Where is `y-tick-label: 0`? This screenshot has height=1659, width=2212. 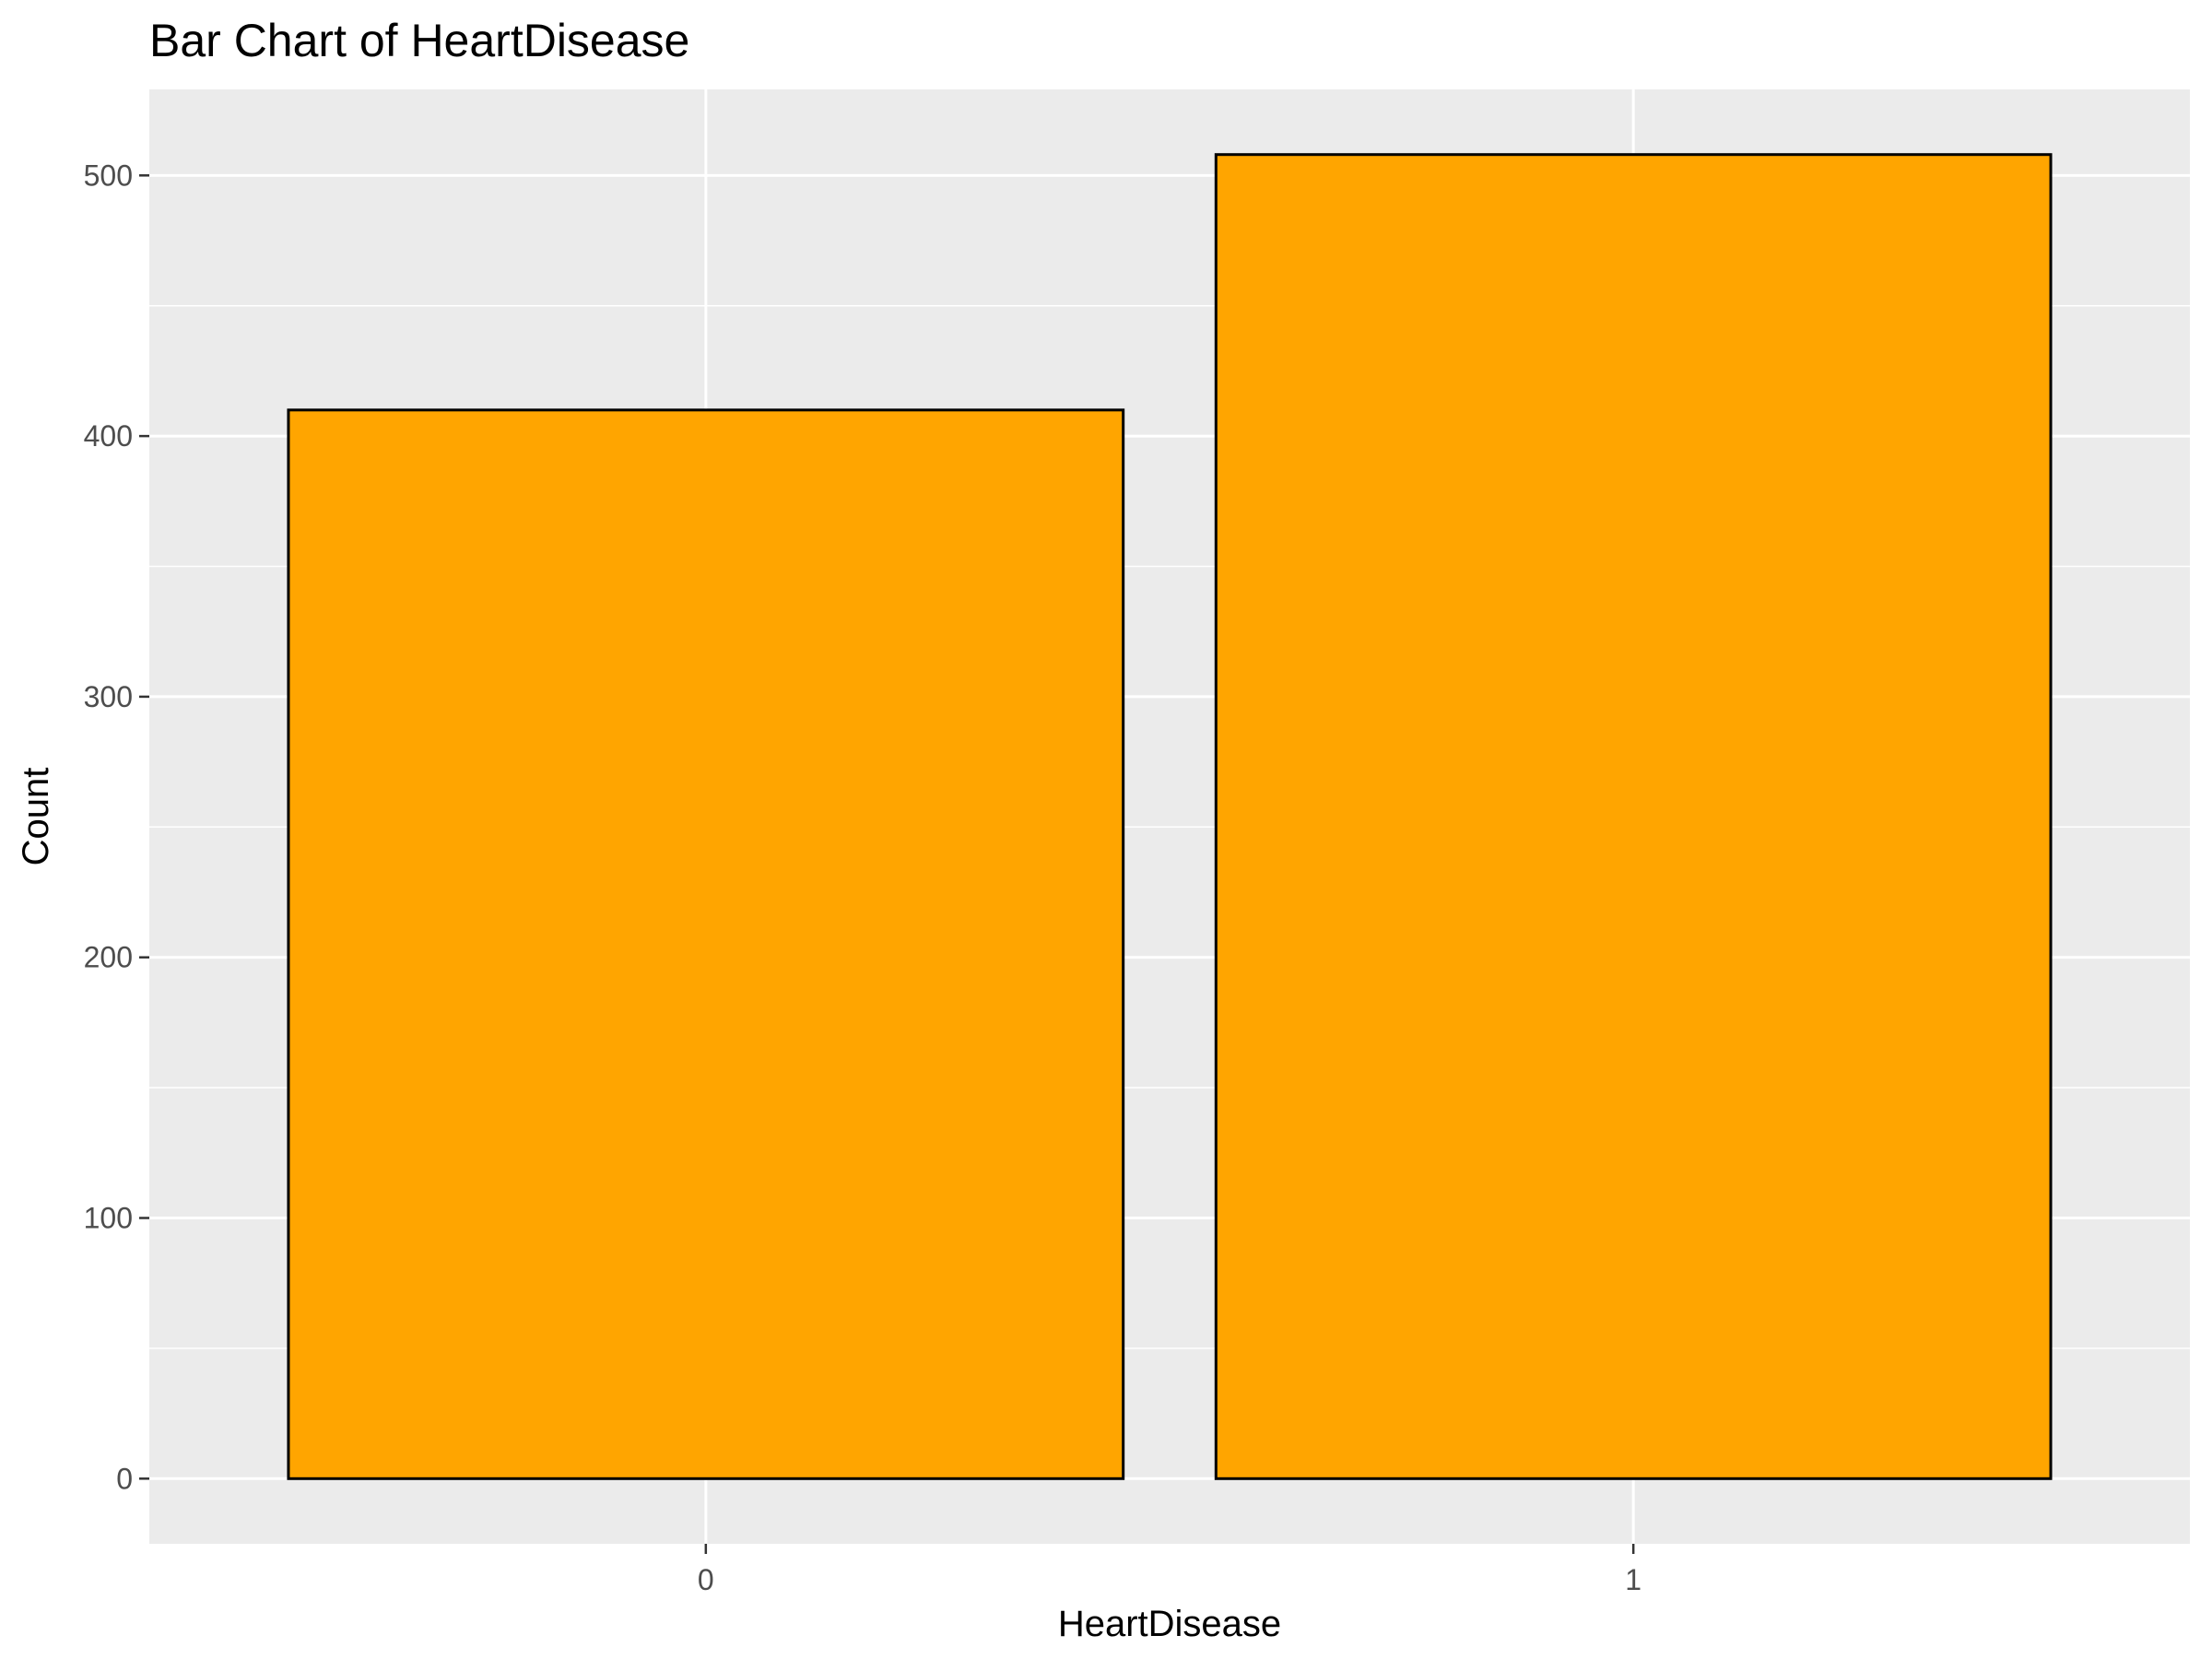 y-tick-label: 0 is located at coordinates (124, 1478).